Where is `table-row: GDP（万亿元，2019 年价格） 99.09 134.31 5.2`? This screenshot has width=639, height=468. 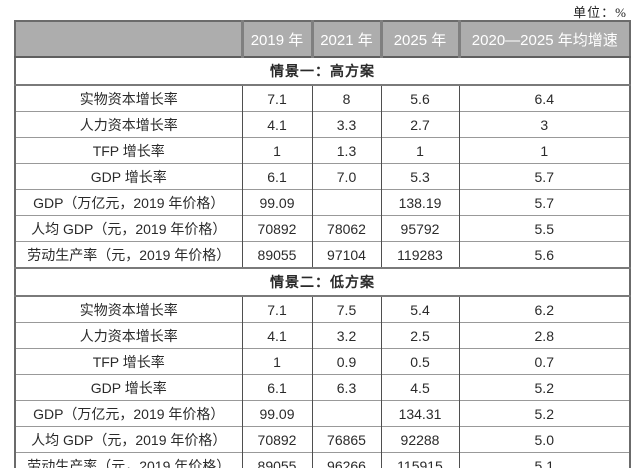
table-row: GDP（万亿元，2019 年价格） 99.09 134.31 5.2 is located at coordinates (322, 413).